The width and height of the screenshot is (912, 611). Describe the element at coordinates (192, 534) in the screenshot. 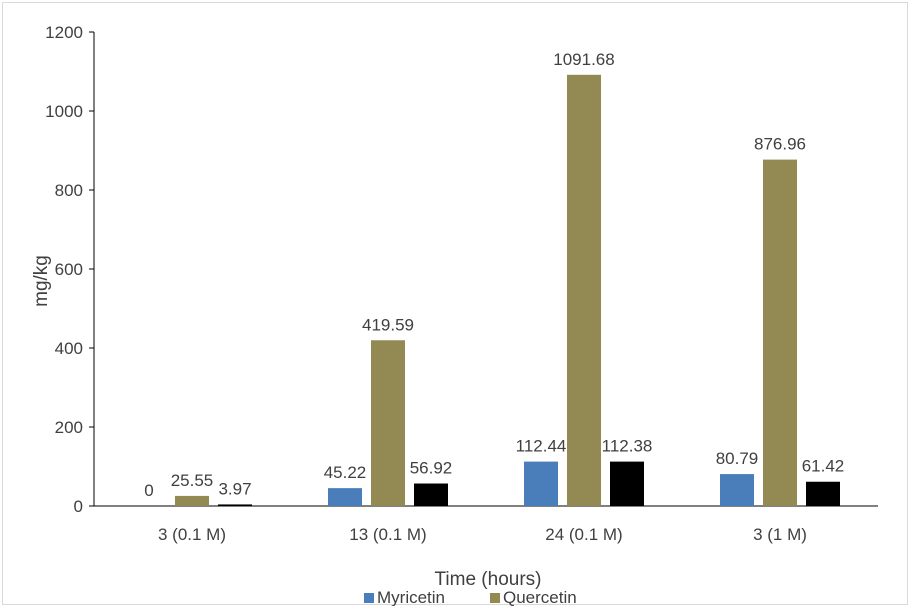

I see `x-tick-label: 3 (0.1 M)` at that location.